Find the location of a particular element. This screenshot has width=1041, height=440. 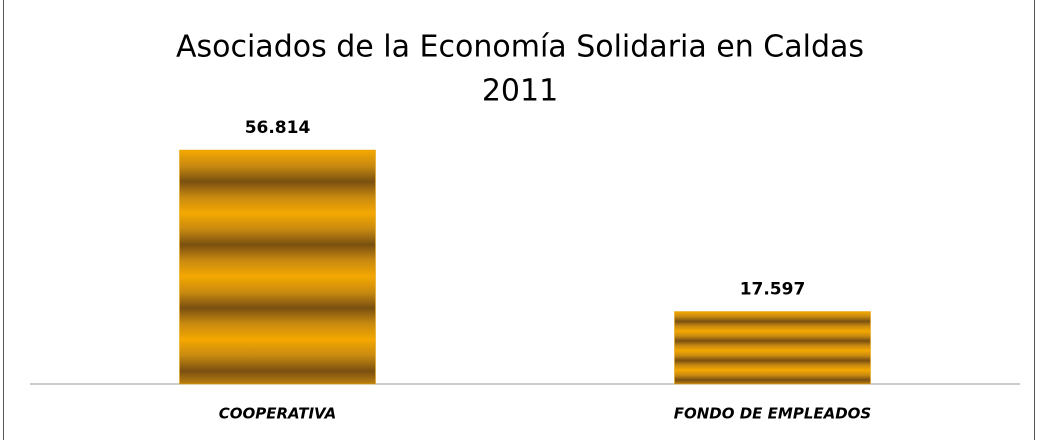

value-label: 56.814 is located at coordinates (278, 128).